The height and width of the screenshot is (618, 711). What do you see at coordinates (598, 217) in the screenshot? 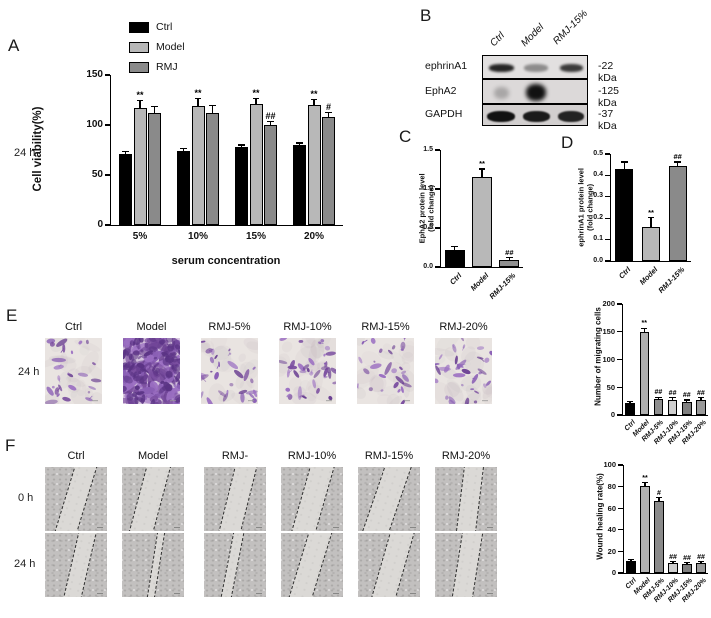
I see `y-axis-tick-label: 0.2` at bounding box center [598, 217].